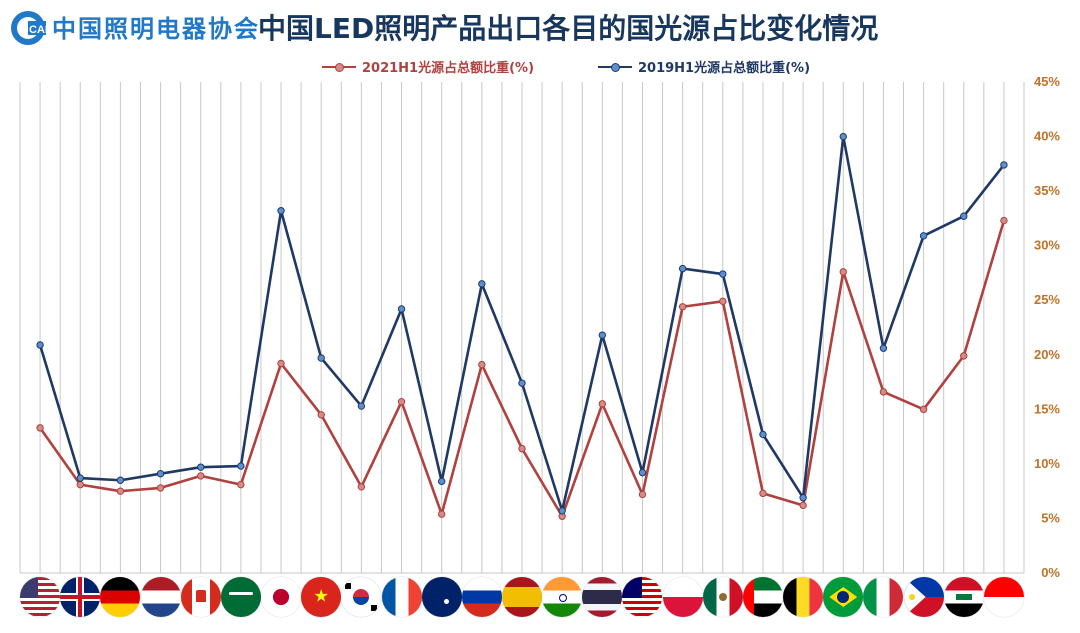  What do you see at coordinates (568, 28) in the screenshot?
I see `chart-title: 中国LED照明产品出口各目的国光源占比变化情况` at bounding box center [568, 28].